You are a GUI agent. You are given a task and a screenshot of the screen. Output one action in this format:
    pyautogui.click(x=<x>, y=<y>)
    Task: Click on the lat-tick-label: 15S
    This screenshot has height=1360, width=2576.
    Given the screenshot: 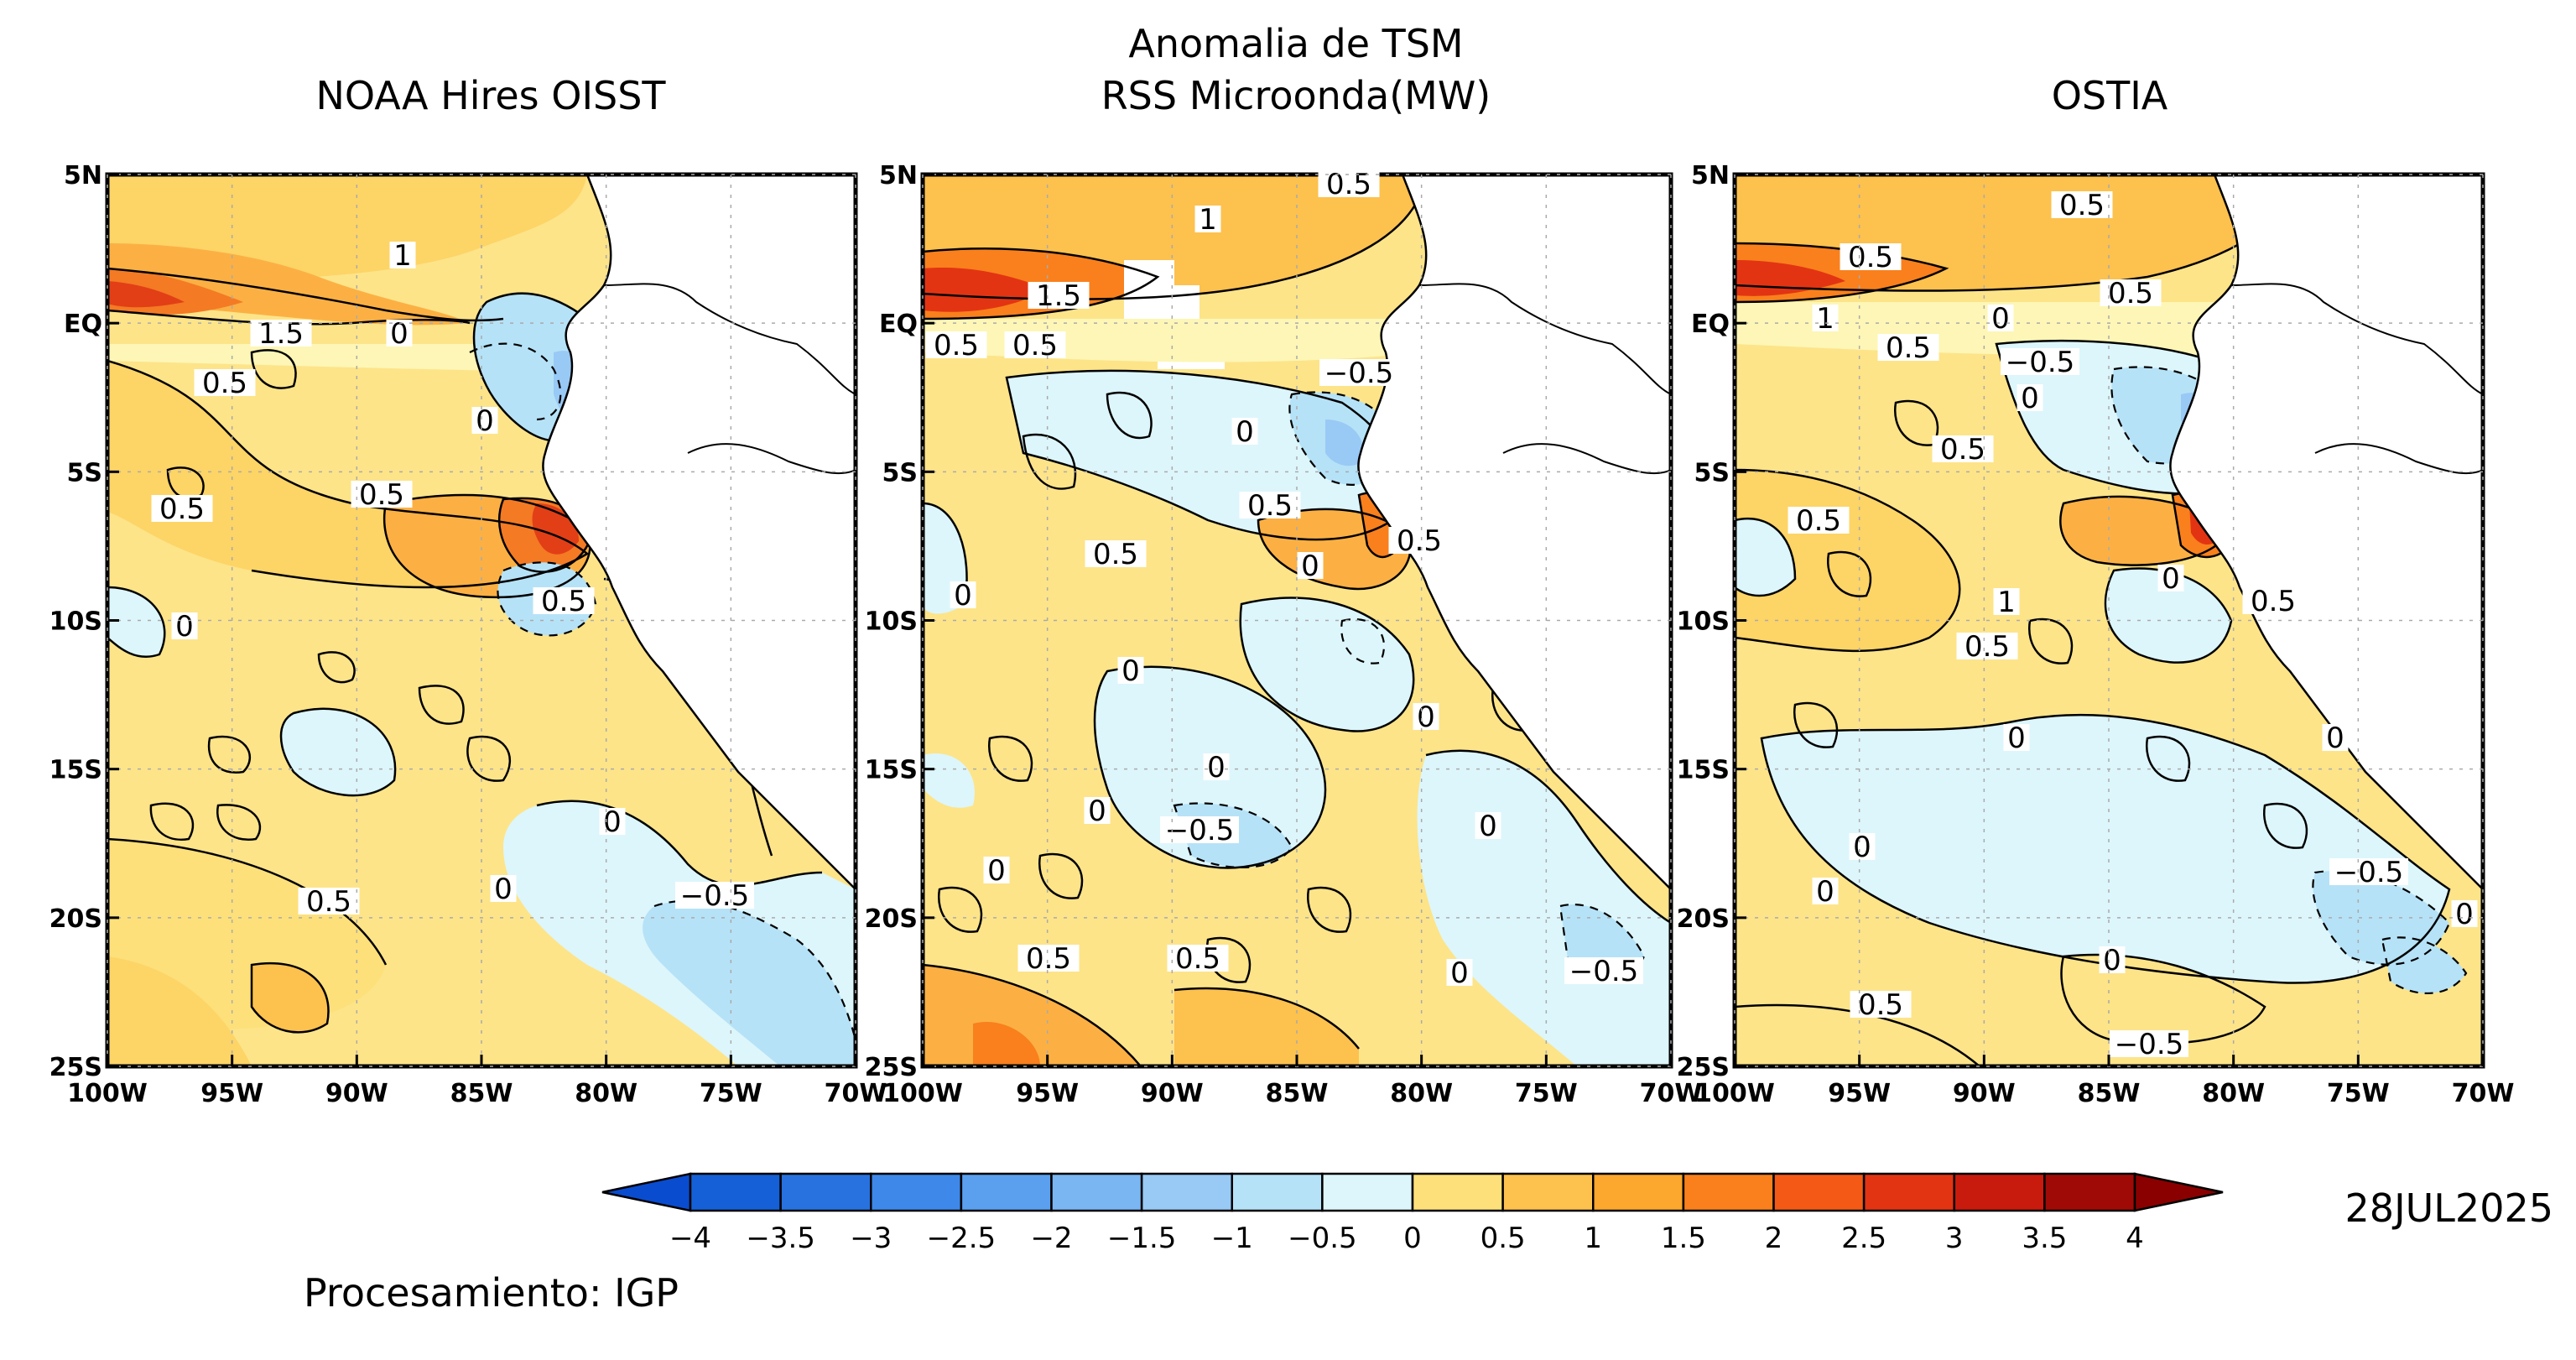 What is the action you would take?
    pyautogui.click(x=1703, y=770)
    